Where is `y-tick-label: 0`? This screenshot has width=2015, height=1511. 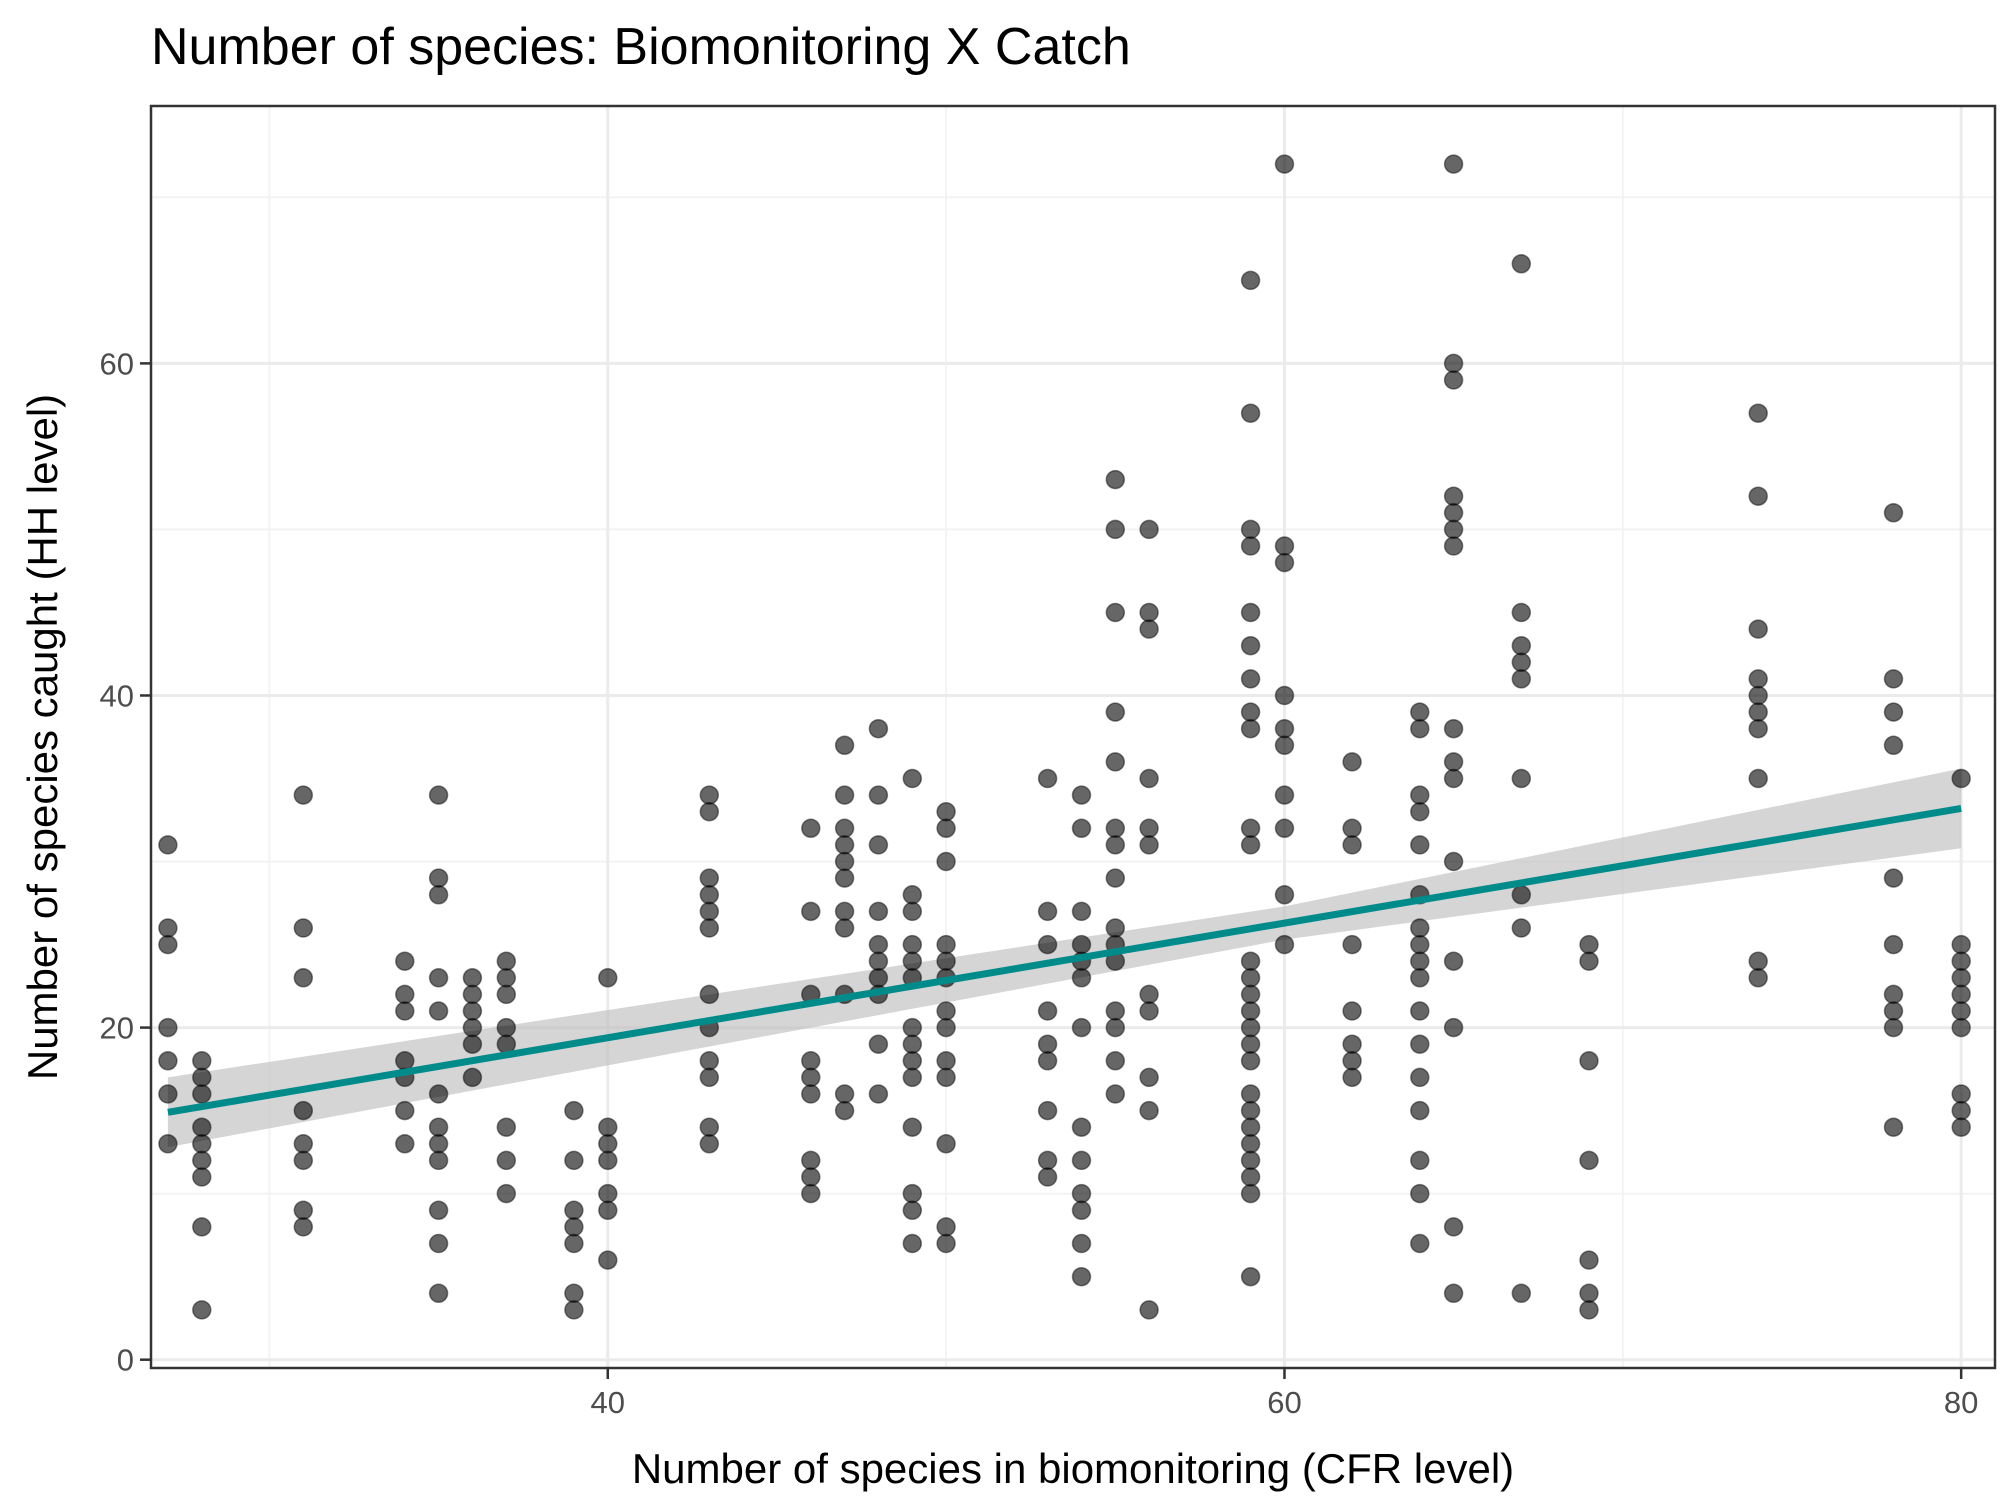
y-tick-label: 0 is located at coordinates (125, 1360).